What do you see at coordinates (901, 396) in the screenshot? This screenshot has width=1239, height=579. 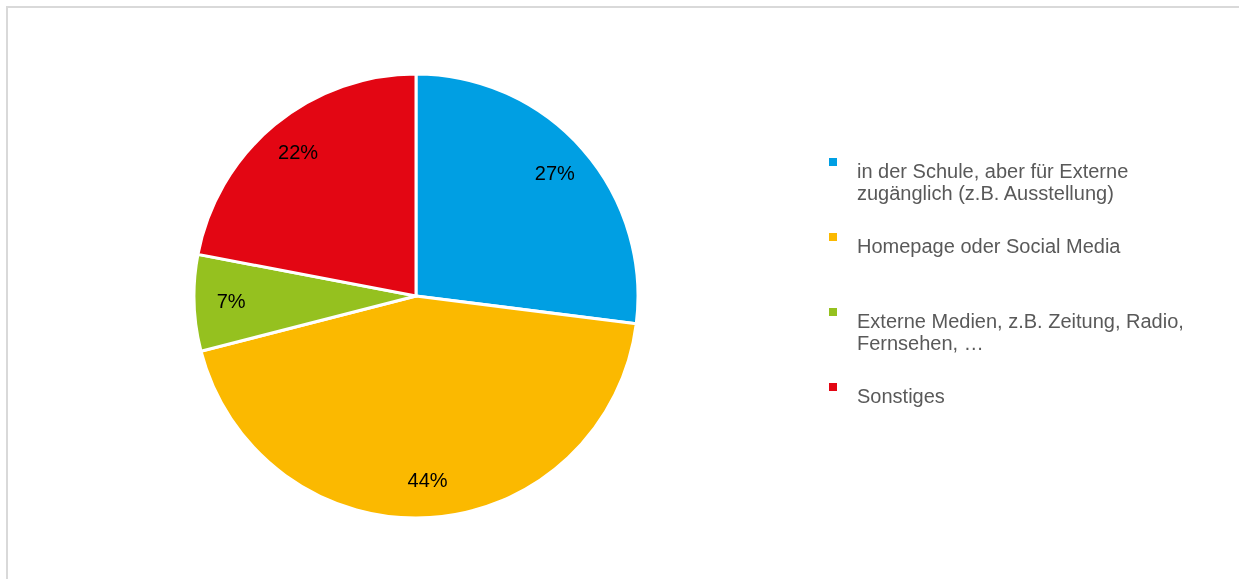 I see `legend-label: Sonstiges` at bounding box center [901, 396].